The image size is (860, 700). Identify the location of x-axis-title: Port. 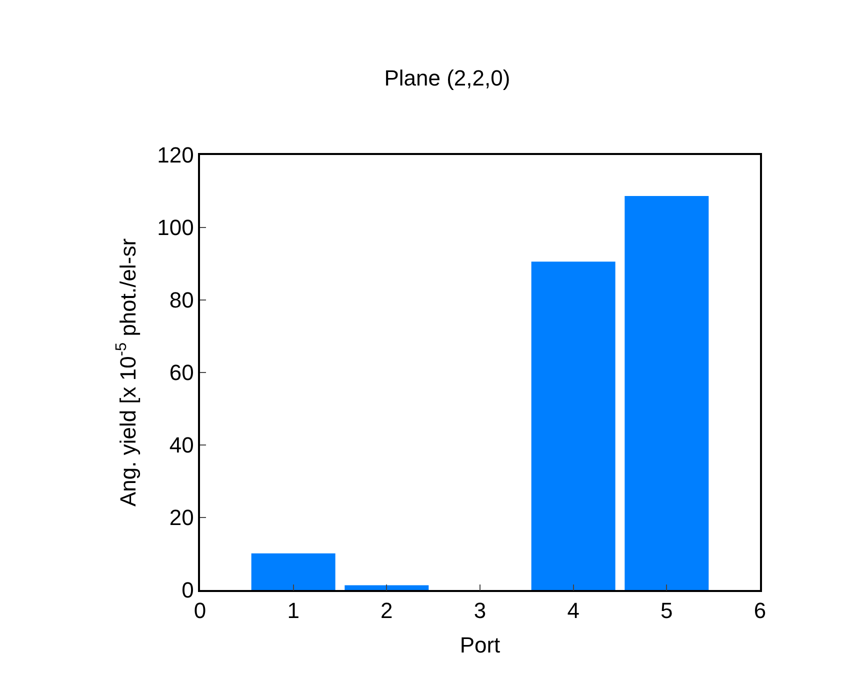
(480, 645).